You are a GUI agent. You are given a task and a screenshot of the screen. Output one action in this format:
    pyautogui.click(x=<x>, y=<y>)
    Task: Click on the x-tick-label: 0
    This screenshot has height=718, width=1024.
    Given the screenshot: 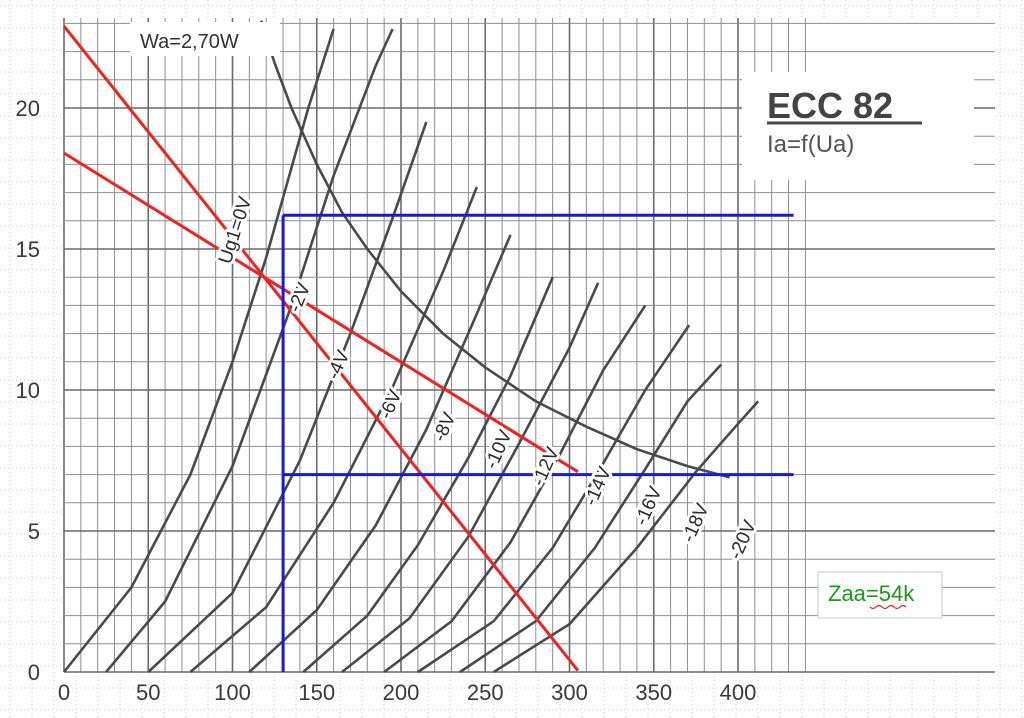 What is the action you would take?
    pyautogui.click(x=64, y=692)
    